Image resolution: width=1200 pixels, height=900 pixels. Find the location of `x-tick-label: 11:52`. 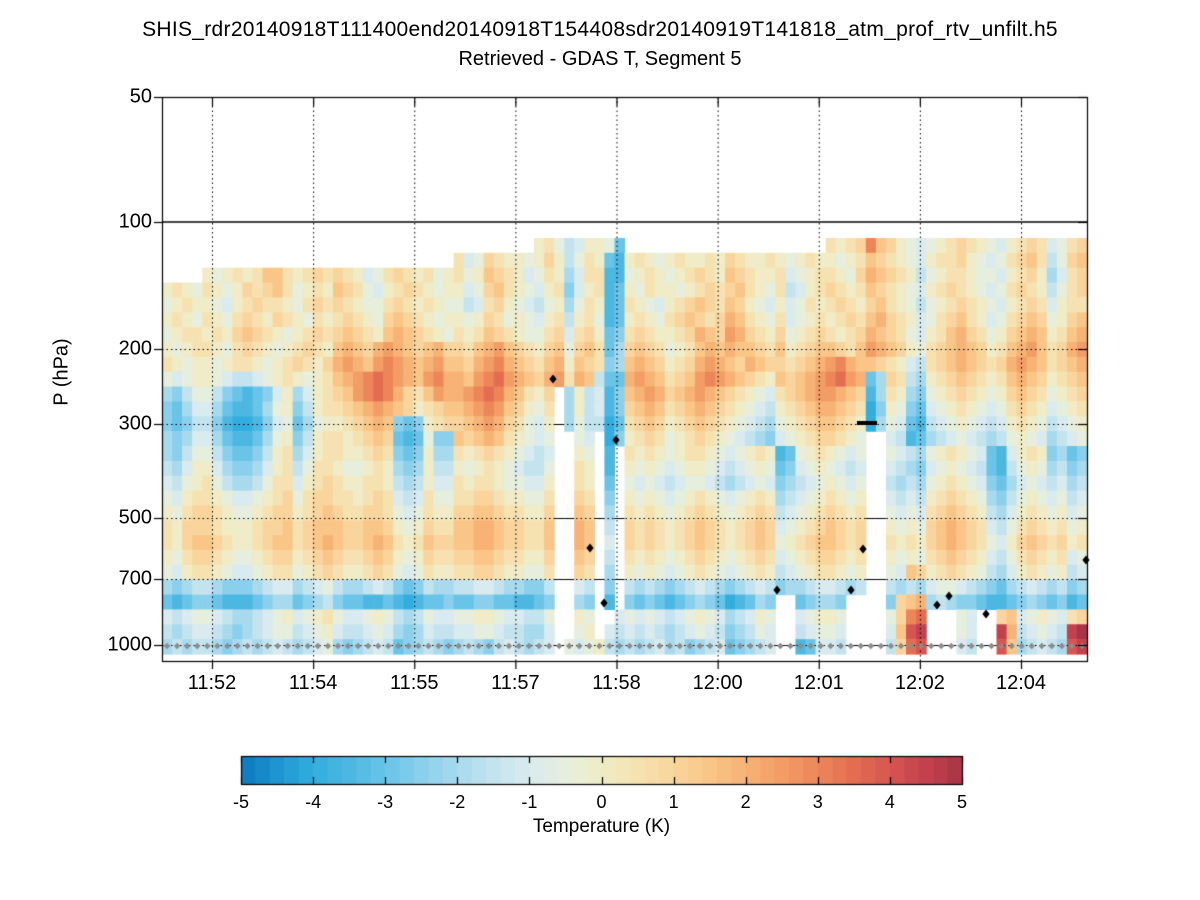

x-tick-label: 11:52 is located at coordinates (212, 683).